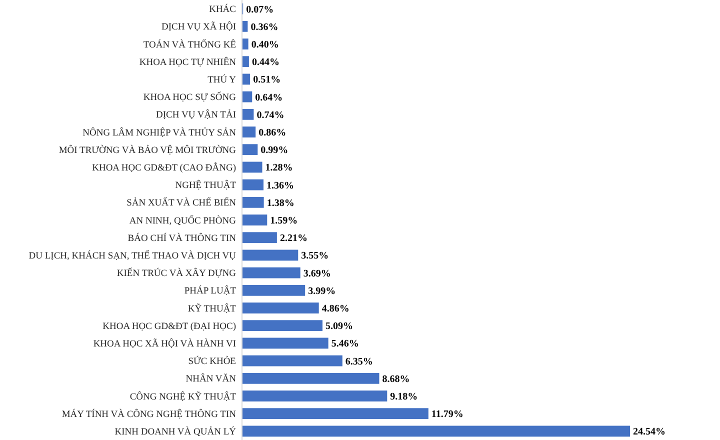 Image resolution: width=720 pixels, height=440 pixels. I want to click on data-label: 6.35%, so click(359, 362).